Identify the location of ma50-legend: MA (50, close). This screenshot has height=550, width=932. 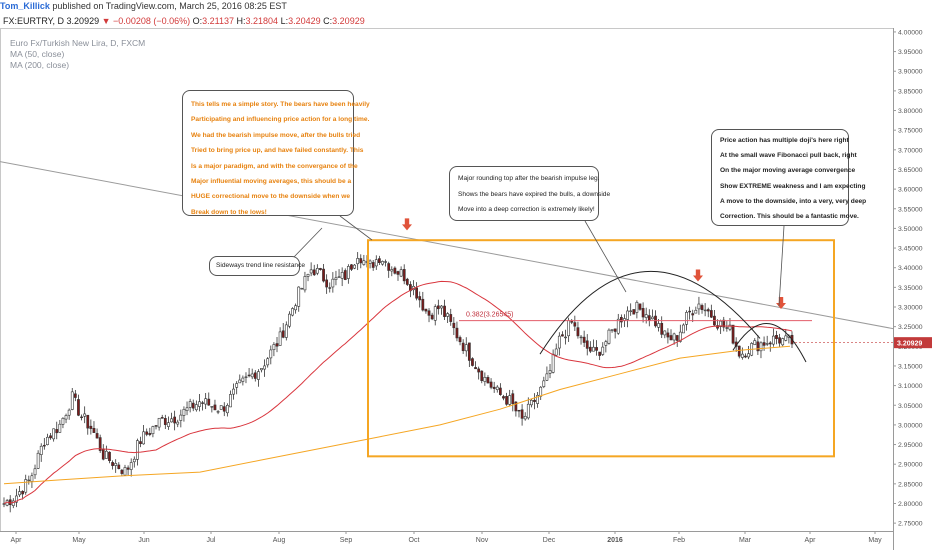
(37, 54).